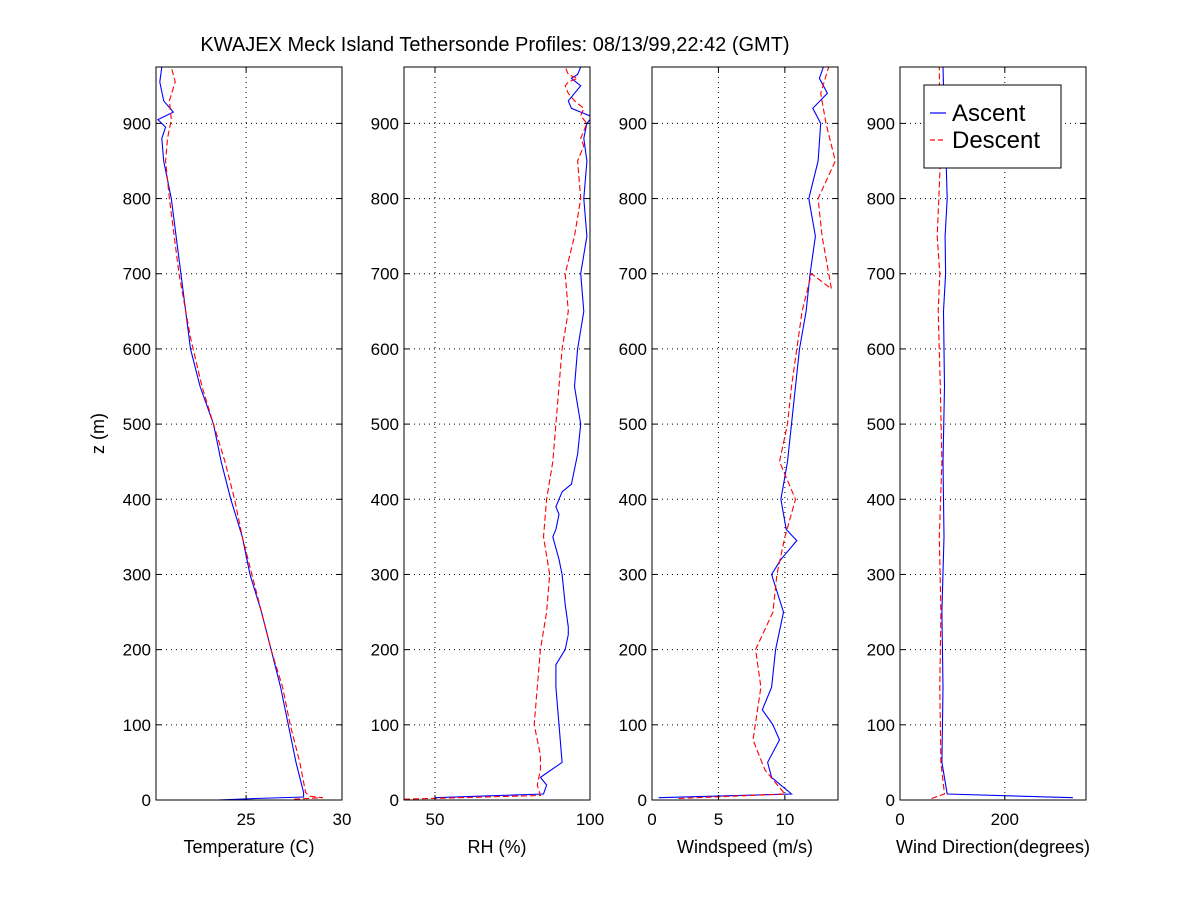 This screenshot has width=1200, height=900. Describe the element at coordinates (246, 819) in the screenshot. I see `x-tick-label: 25` at that location.